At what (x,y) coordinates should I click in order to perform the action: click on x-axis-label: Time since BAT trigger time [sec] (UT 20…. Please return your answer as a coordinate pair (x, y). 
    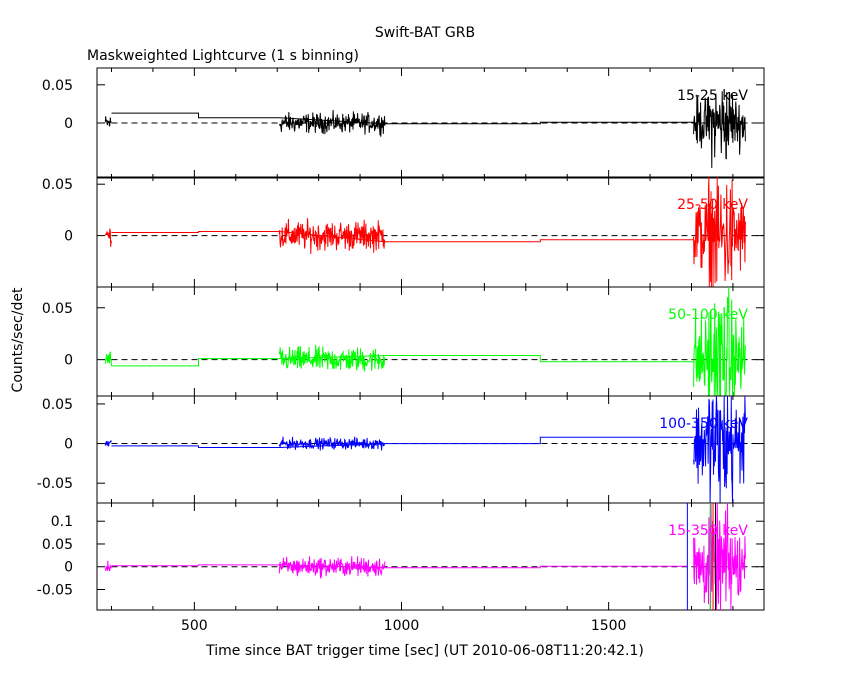
    Looking at the image, I should click on (424, 651).